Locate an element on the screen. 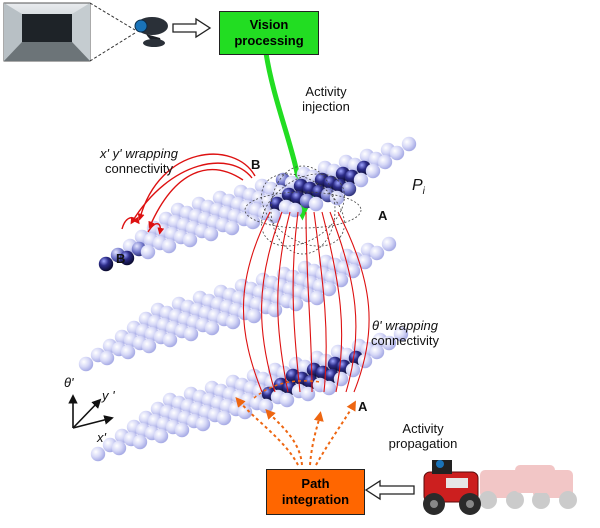  activity-propagation-label: Activity propagation is located at coordinates (423, 436).